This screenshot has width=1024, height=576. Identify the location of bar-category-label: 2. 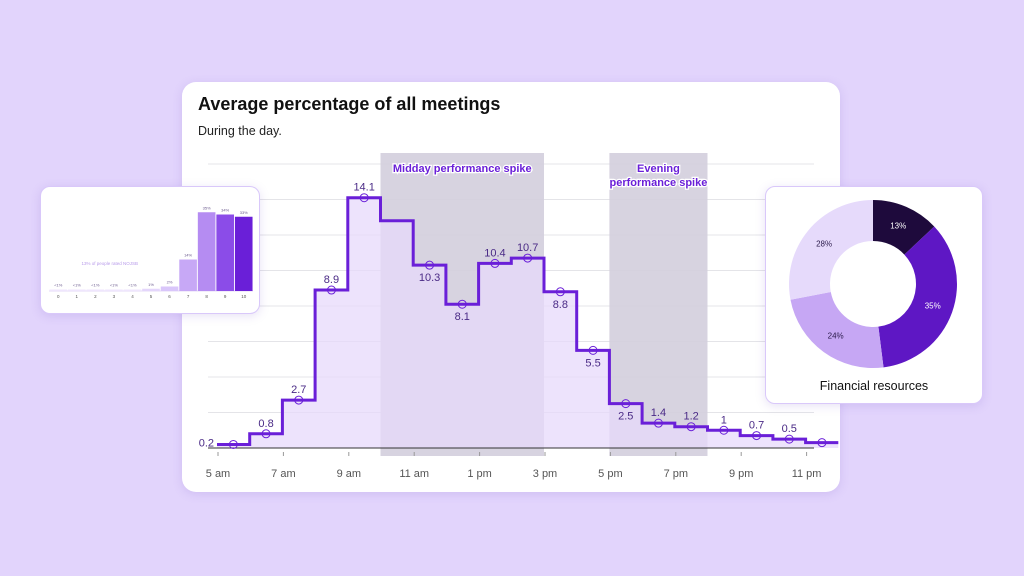
(95, 296).